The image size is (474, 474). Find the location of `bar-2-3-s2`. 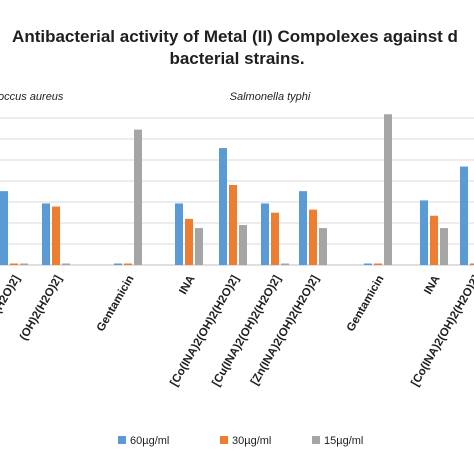

bar-2-3-s2 is located at coordinates (233, 225).